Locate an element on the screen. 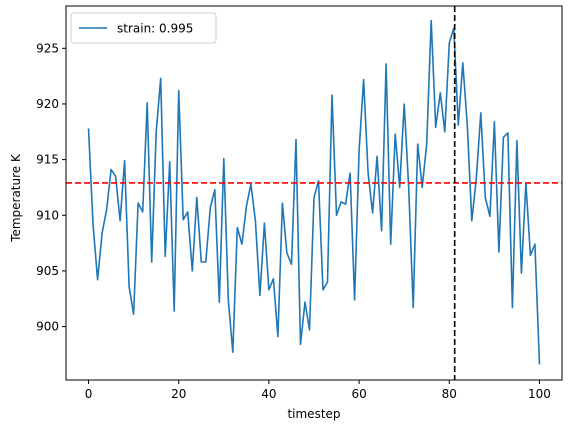 Image resolution: width=571 pixels, height=432 pixels. legend-frame is located at coordinates (143, 28).